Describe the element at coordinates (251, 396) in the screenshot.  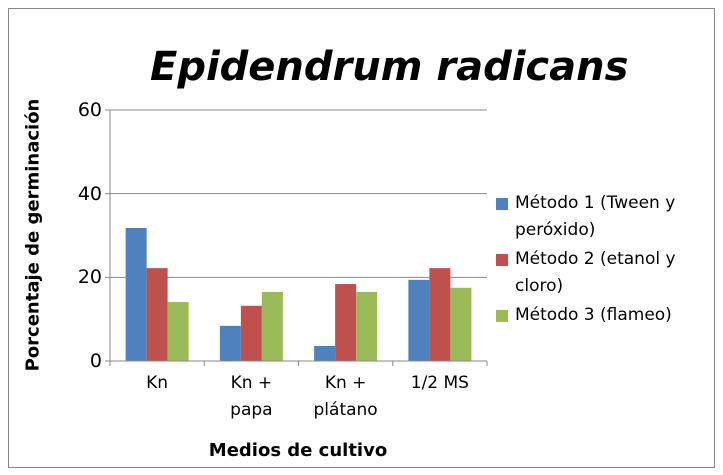
I see `x-tick-label: Kn + papa` at that location.